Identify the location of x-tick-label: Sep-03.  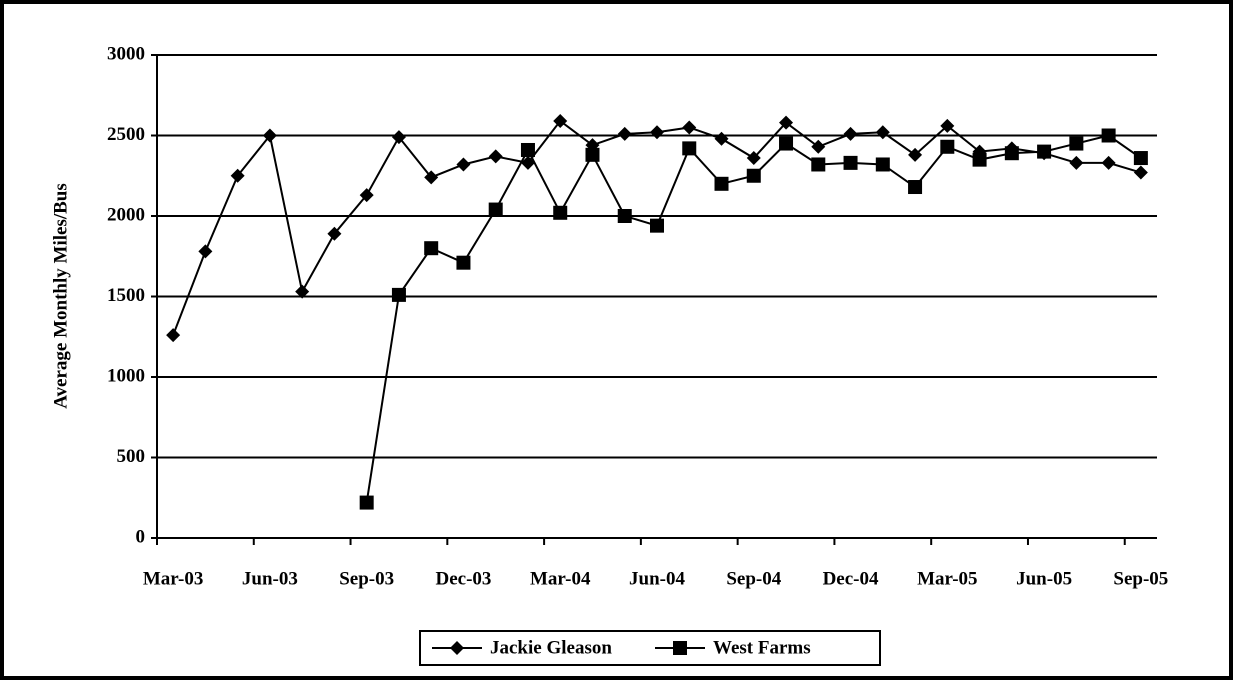
(366, 578).